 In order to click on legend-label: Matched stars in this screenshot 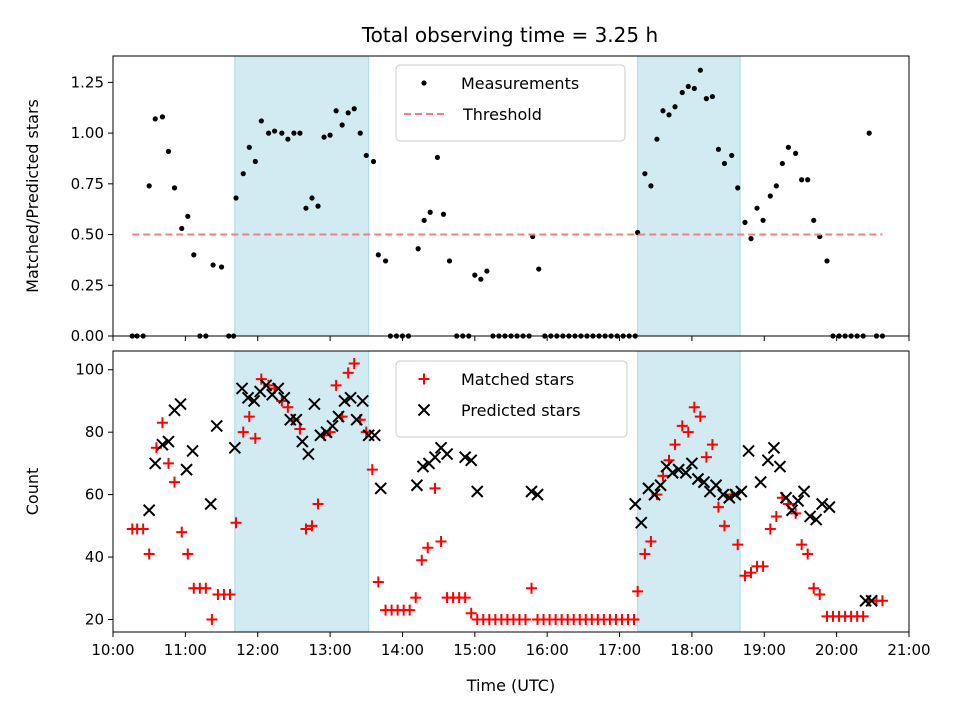, I will do `click(517, 379)`.